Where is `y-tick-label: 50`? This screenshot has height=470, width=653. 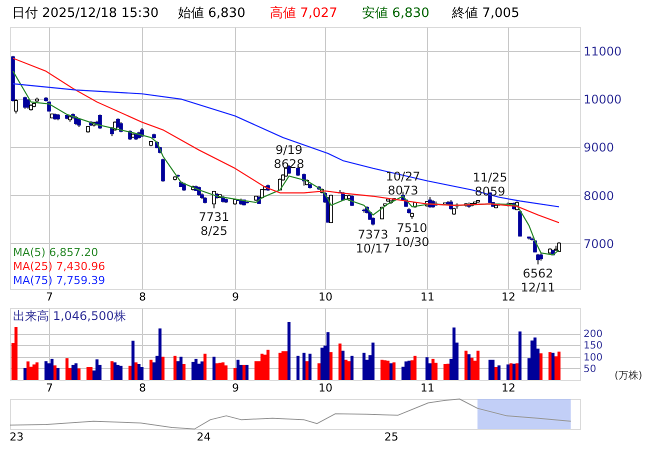 y-tick-label: 50 is located at coordinates (590, 369).